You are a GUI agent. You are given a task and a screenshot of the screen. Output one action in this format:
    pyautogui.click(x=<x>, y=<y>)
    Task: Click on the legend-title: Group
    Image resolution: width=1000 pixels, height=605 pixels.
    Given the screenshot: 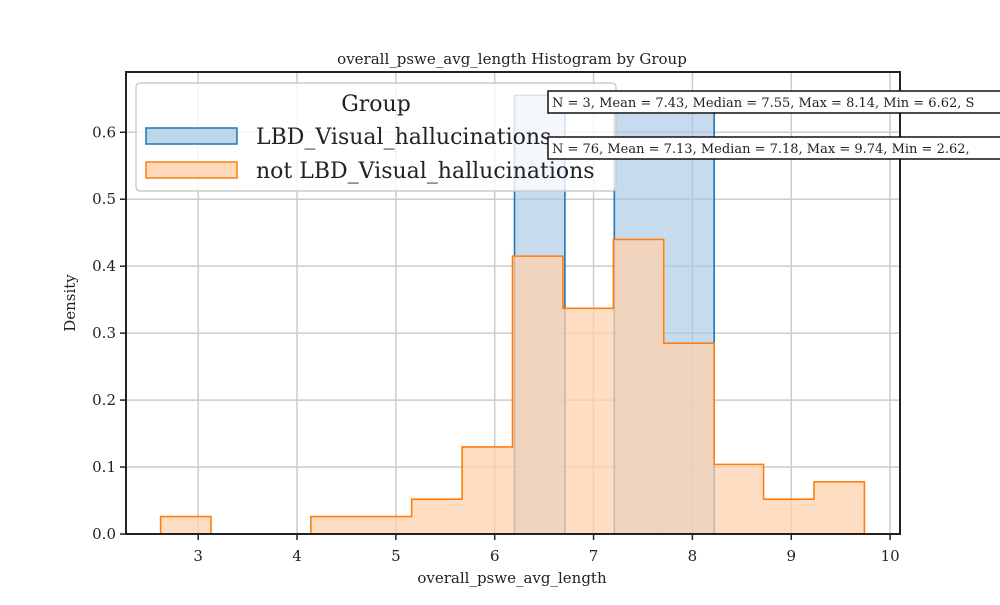 What is the action you would take?
    pyautogui.click(x=376, y=104)
    